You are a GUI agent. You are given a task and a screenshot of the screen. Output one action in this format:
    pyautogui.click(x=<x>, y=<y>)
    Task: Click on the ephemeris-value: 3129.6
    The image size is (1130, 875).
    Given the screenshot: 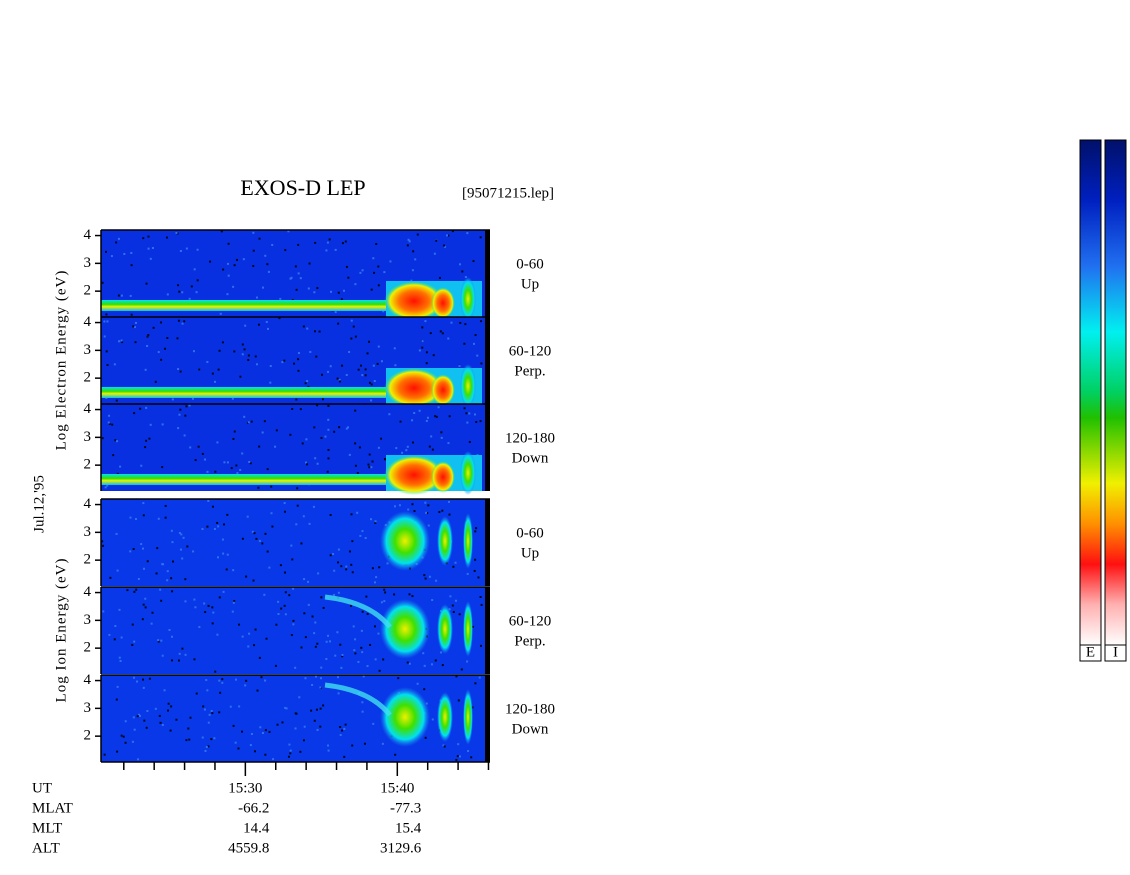 What is the action you would take?
    pyautogui.click(x=401, y=848)
    